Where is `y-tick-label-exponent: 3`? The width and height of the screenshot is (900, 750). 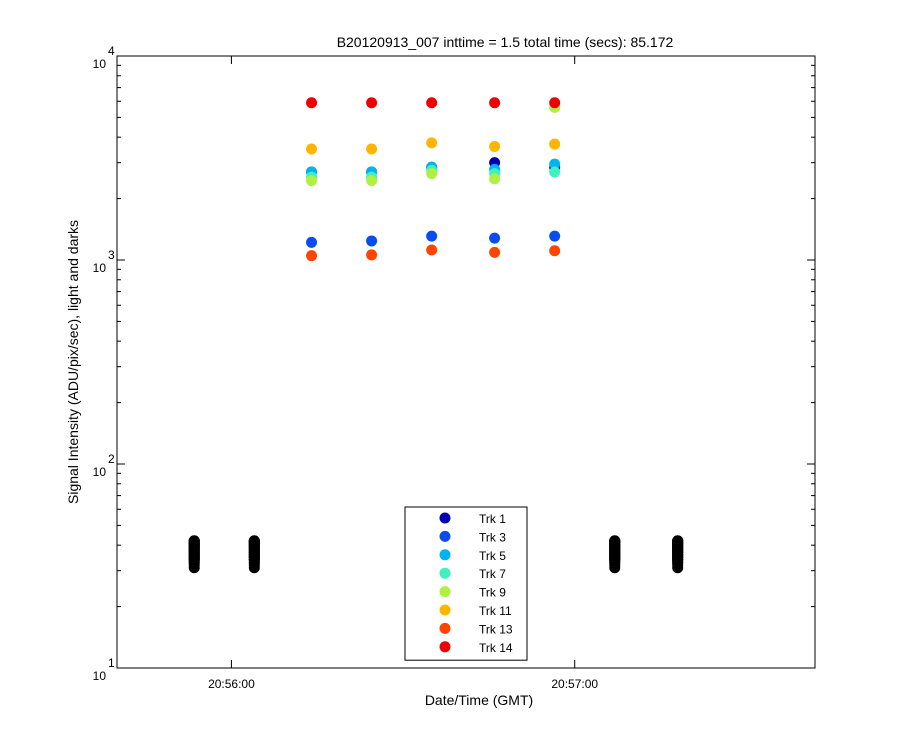 y-tick-label-exponent: 3 is located at coordinates (111, 255).